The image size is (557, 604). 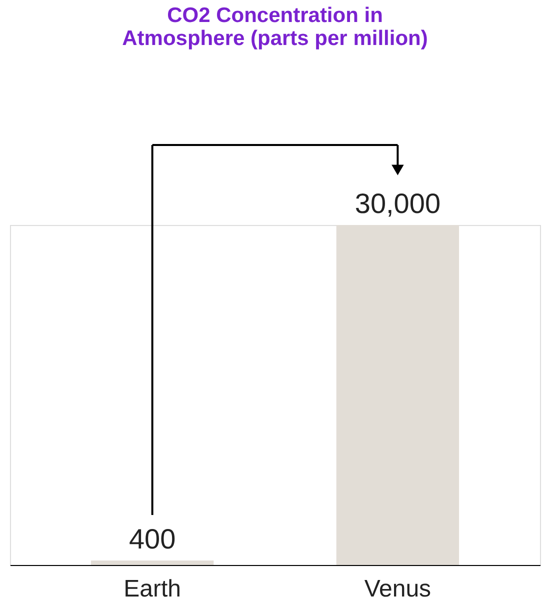 I want to click on data-label: 400, so click(x=152, y=538).